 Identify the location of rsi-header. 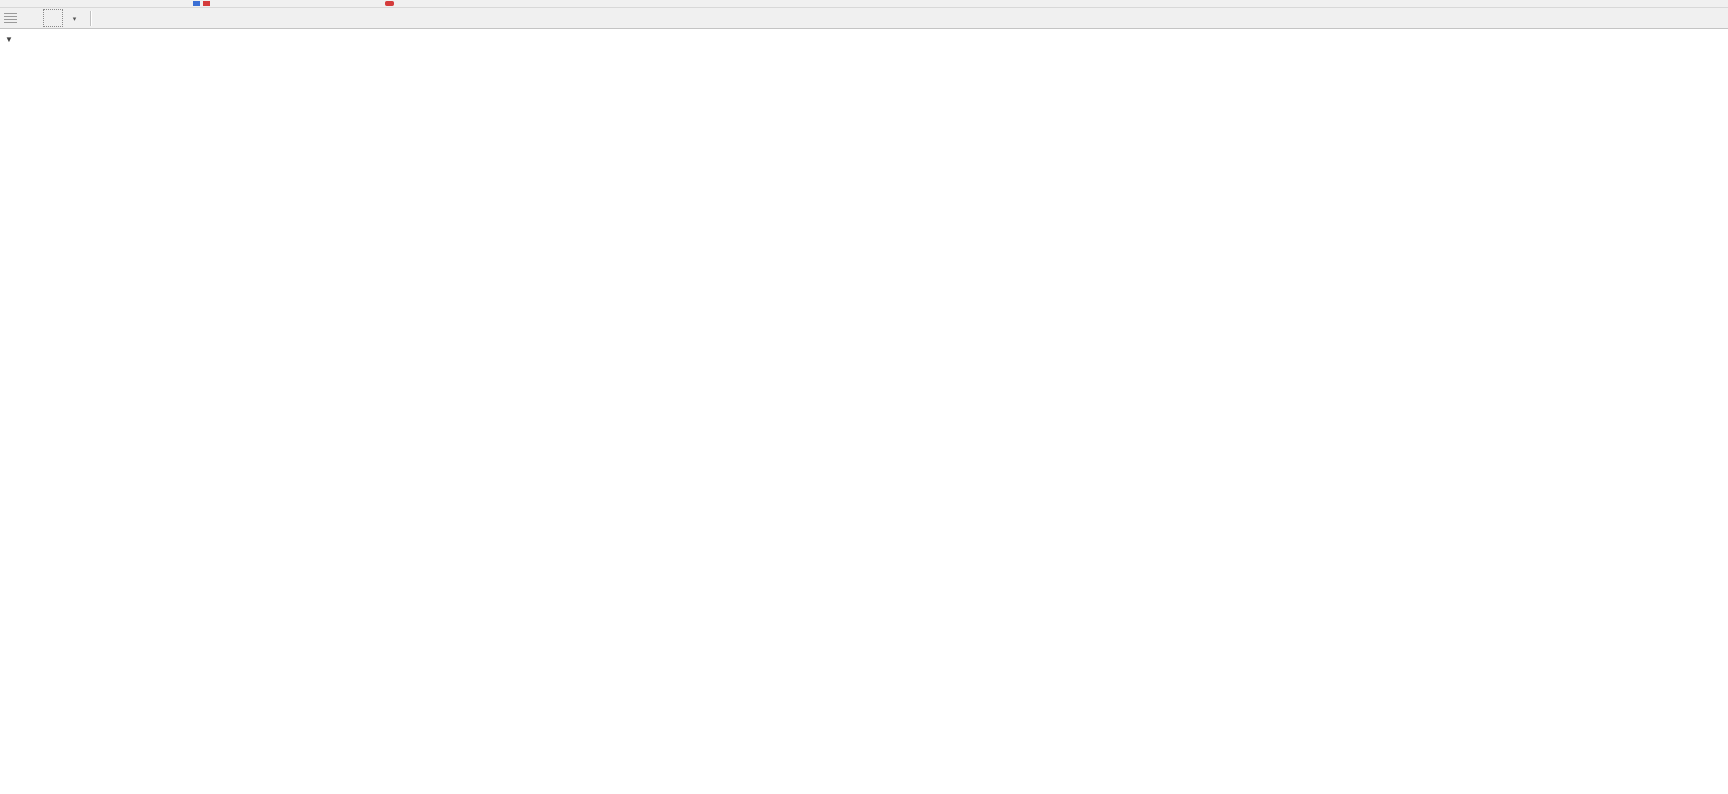
(9, 677).